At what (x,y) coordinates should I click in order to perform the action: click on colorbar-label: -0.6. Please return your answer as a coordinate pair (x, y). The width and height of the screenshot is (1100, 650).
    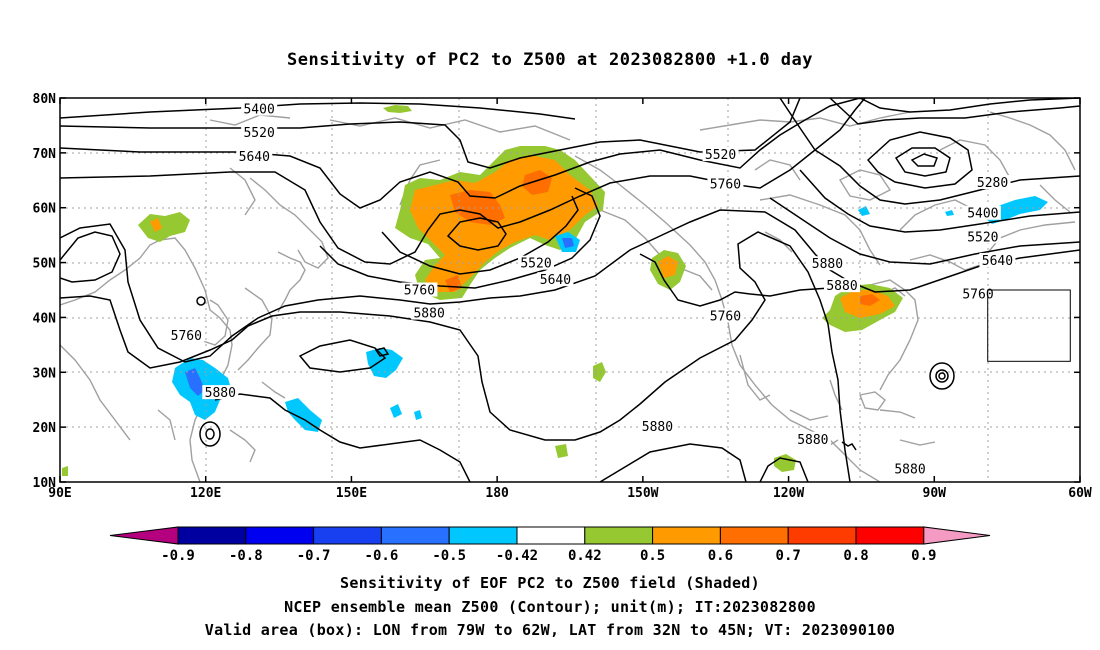
    Looking at the image, I should click on (382, 556).